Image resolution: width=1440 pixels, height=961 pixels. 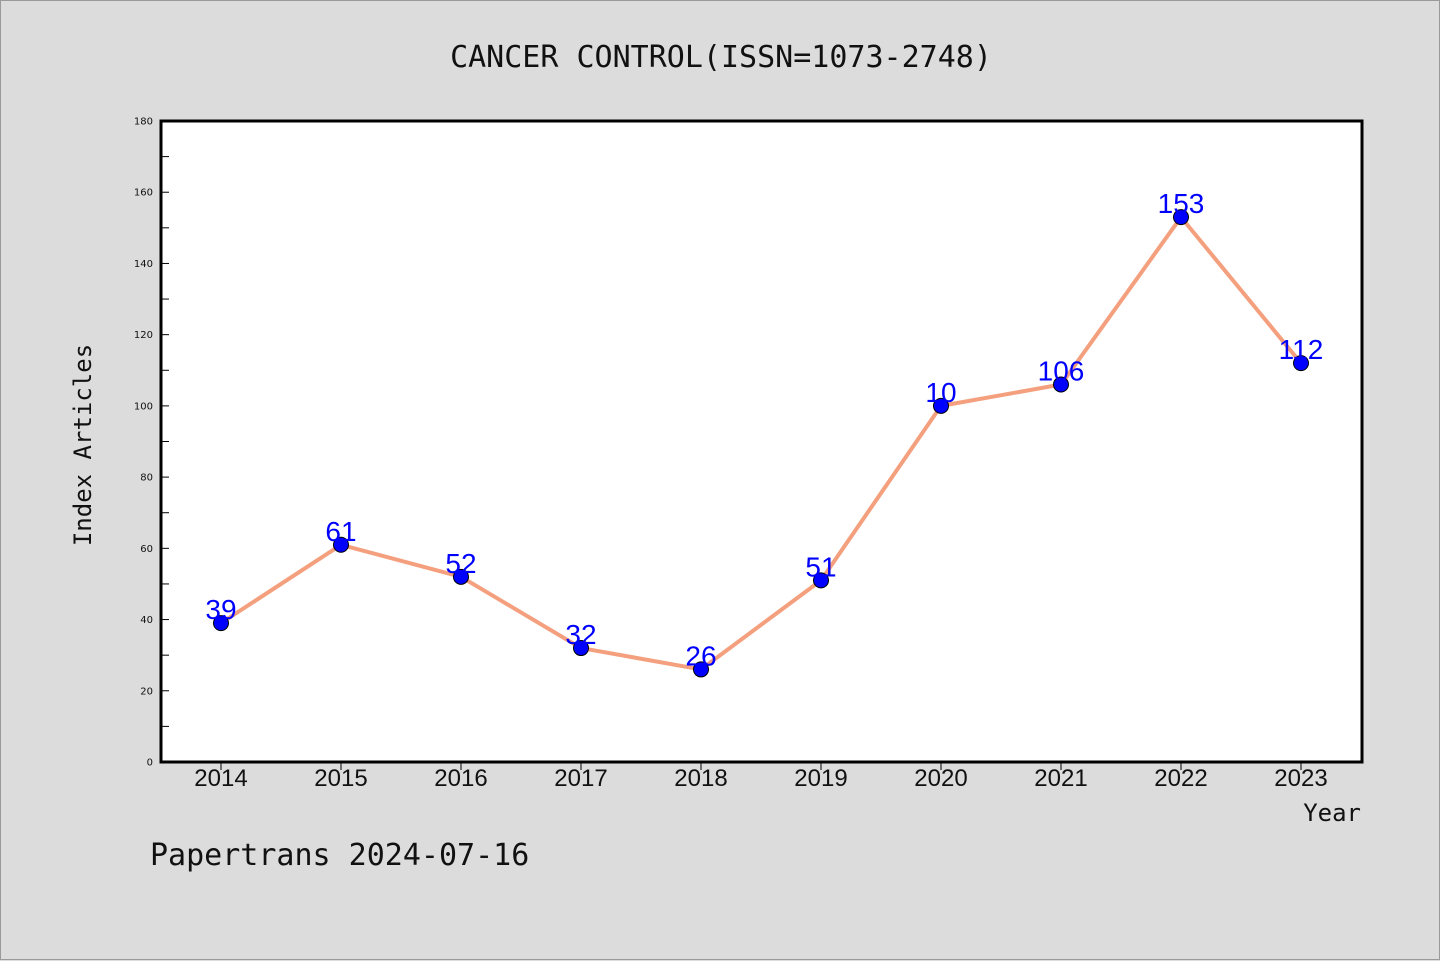 What do you see at coordinates (1061, 371) in the screenshot?
I see `data-label: 106` at bounding box center [1061, 371].